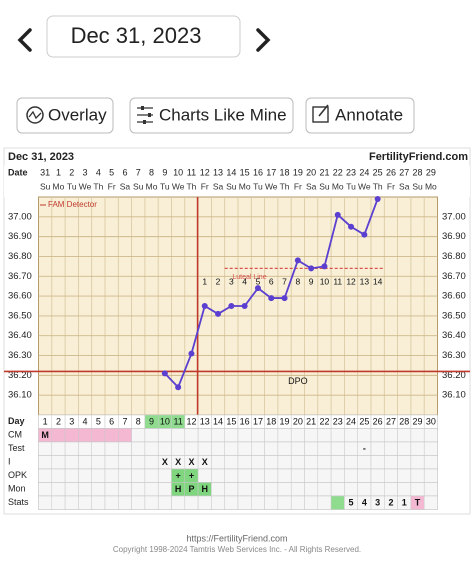 Image resolution: width=474 pixels, height=564 pixels. Describe the element at coordinates (165, 422) in the screenshot. I see `row-cell-text: 10` at that location.